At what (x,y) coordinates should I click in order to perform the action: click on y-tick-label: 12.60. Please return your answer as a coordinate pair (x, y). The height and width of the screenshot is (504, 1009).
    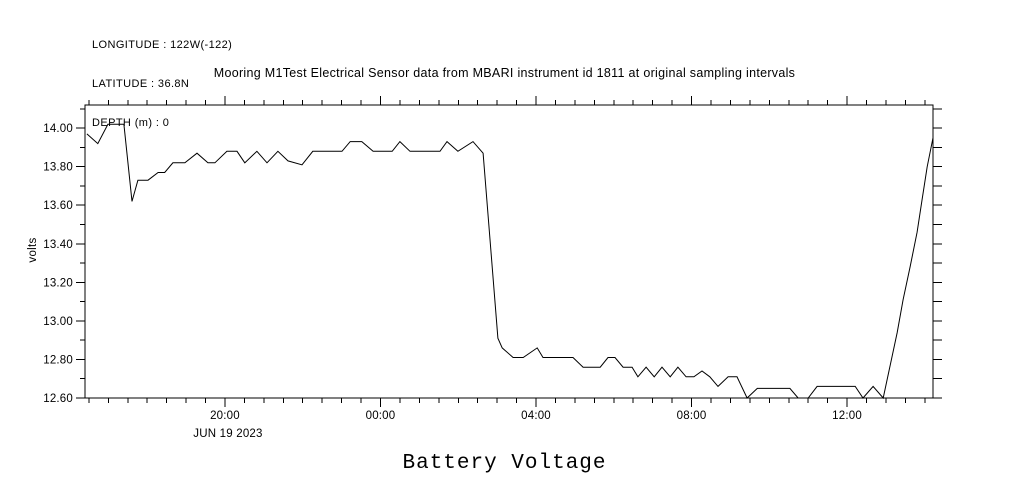
    Looking at the image, I should click on (58, 399).